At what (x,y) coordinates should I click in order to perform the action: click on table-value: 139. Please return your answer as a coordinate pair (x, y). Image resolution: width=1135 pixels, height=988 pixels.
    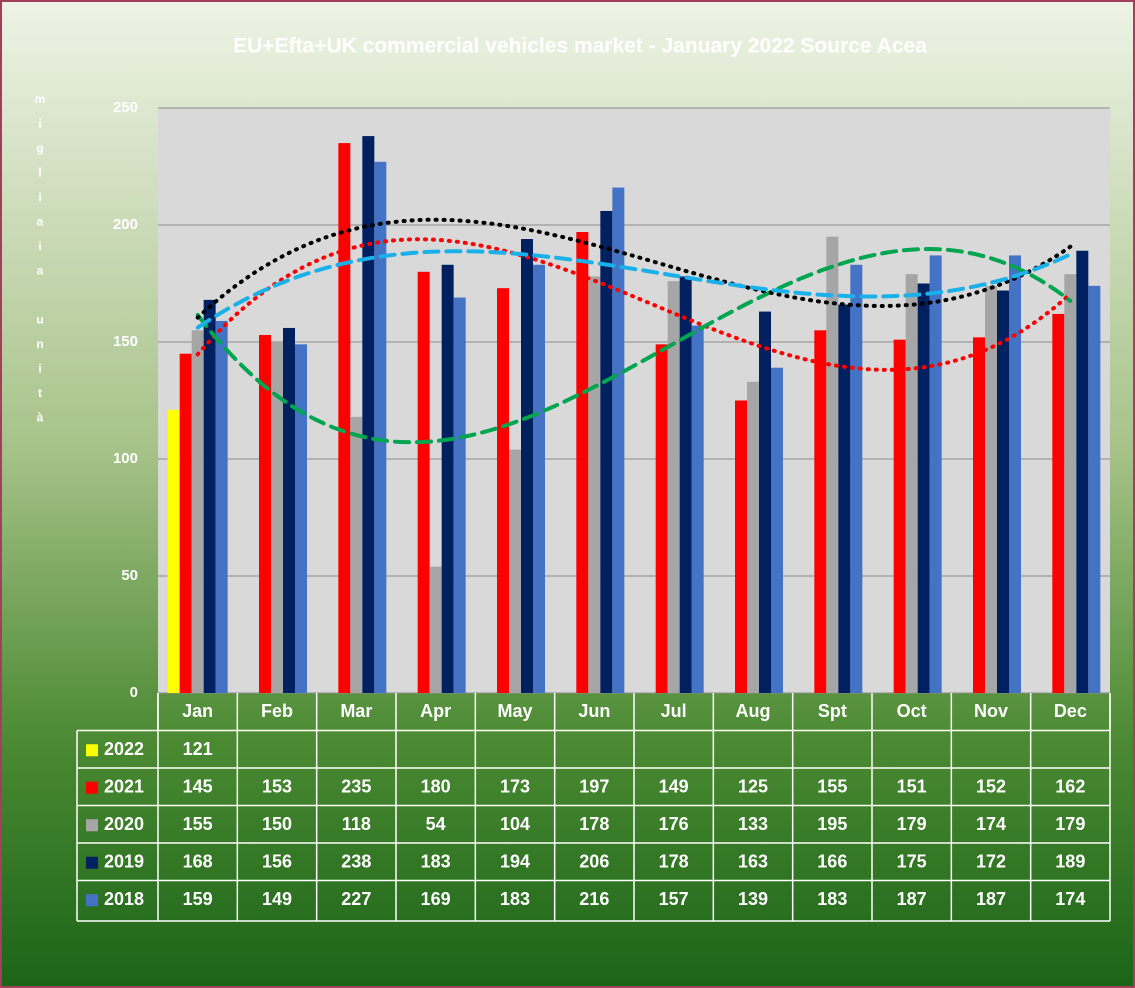
    Looking at the image, I should click on (753, 899).